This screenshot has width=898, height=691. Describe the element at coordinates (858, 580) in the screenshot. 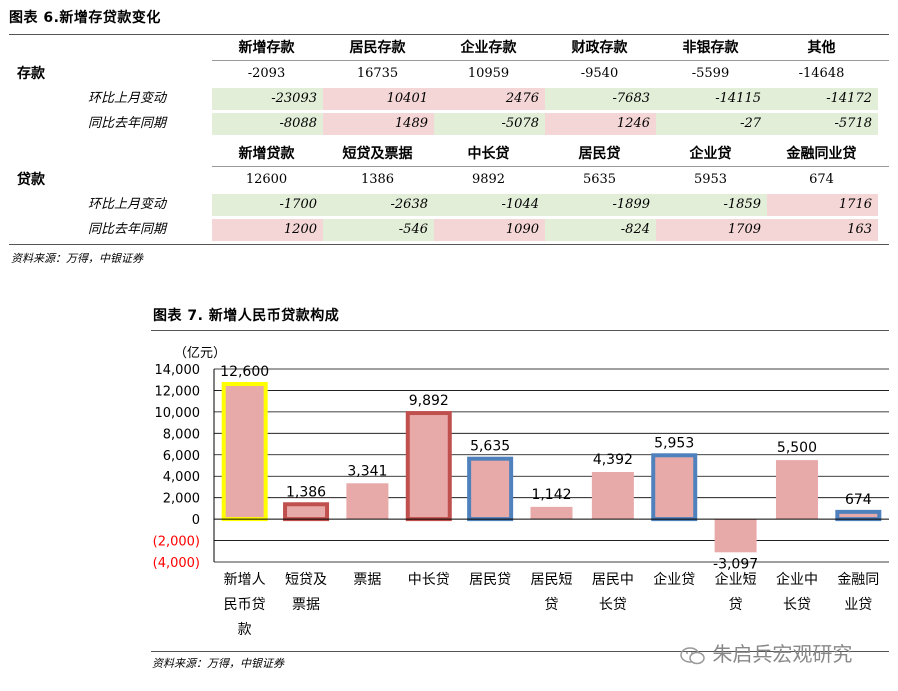

I see `category-label: 金融同` at that location.